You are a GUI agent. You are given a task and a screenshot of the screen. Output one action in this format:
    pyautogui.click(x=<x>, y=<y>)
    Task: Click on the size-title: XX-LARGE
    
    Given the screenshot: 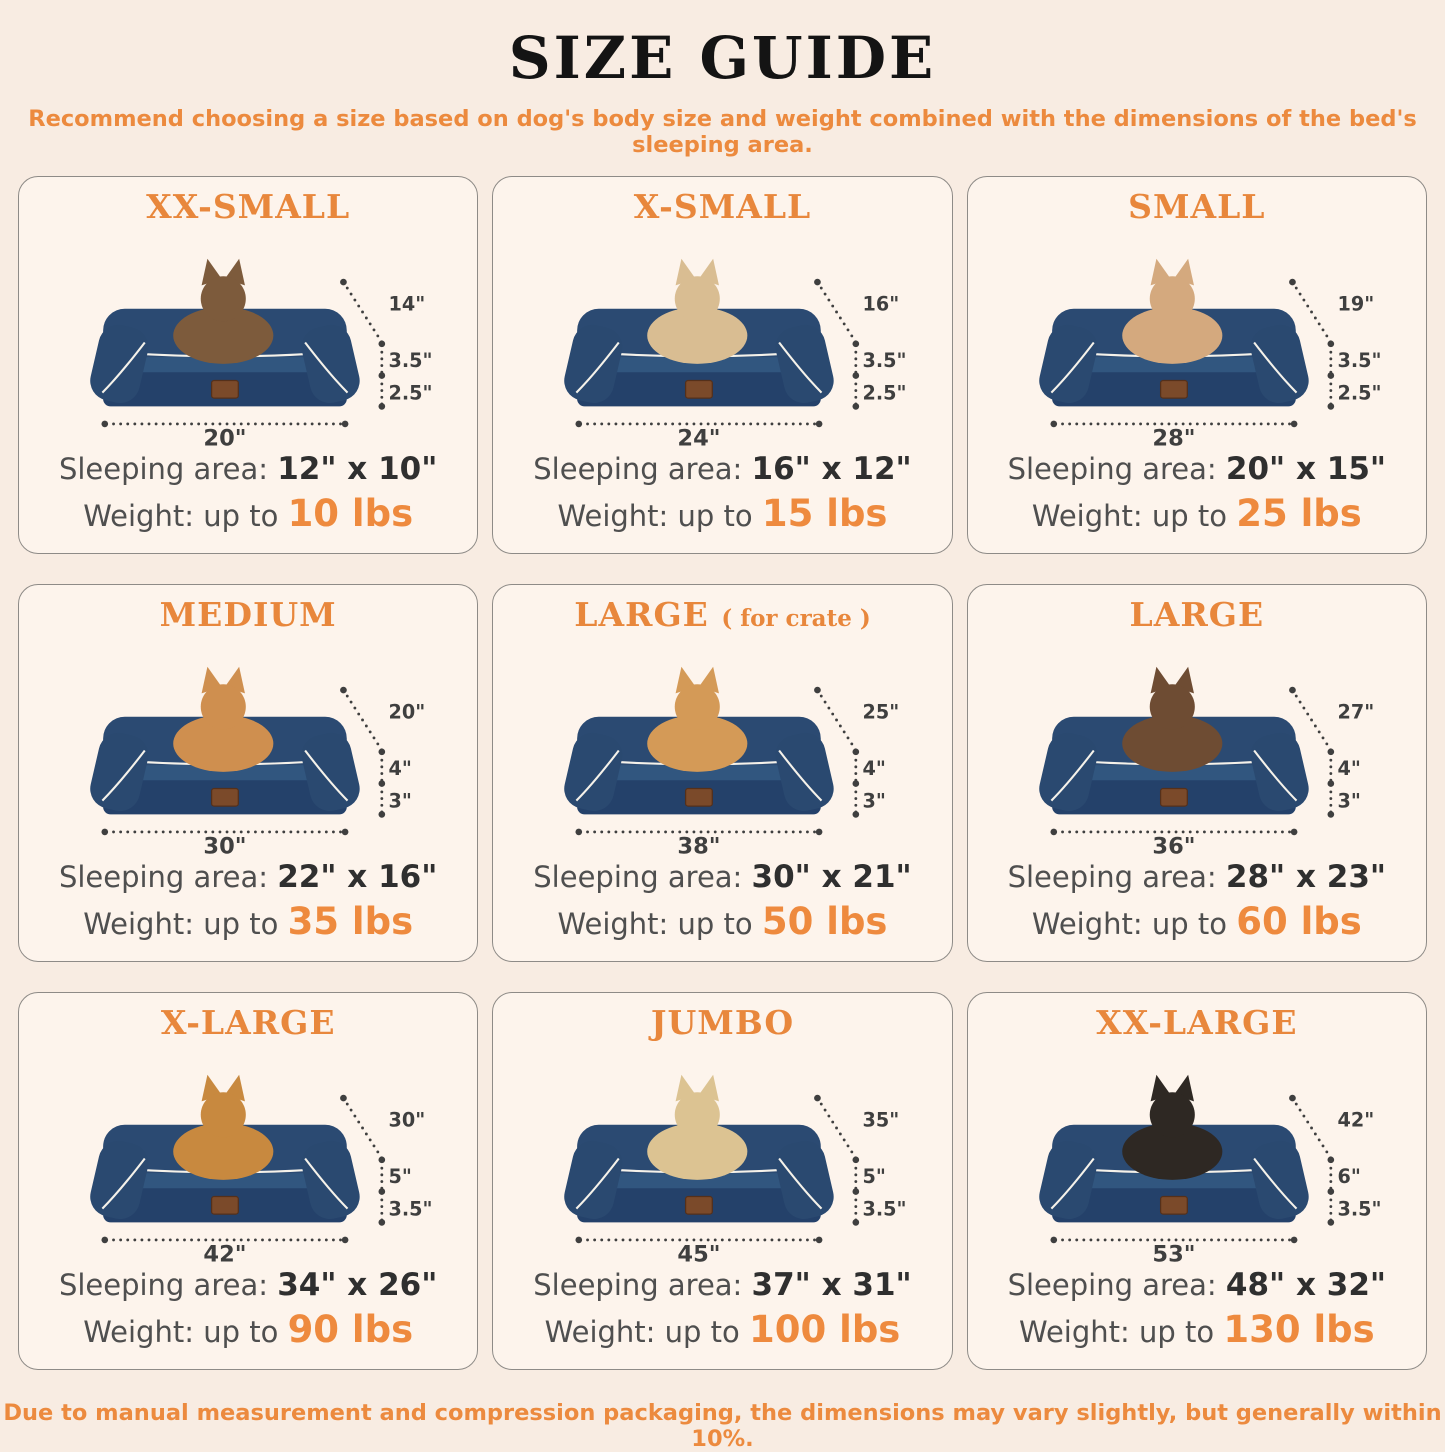 What is the action you would take?
    pyautogui.click(x=1197, y=1022)
    